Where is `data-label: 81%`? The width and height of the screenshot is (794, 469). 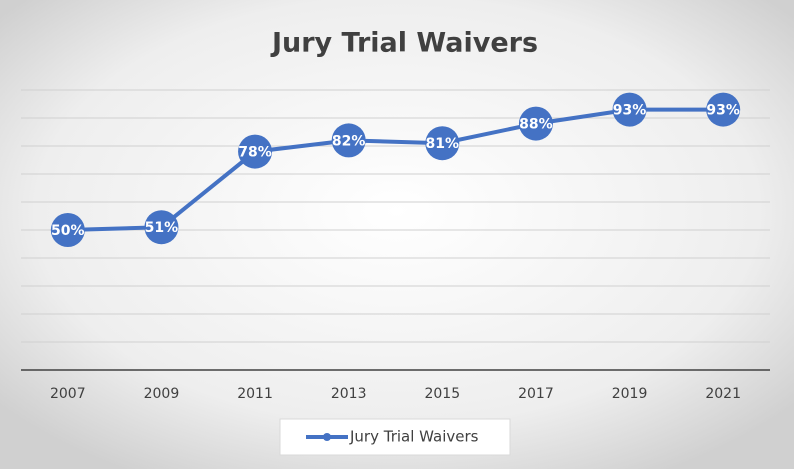
data-label: 81% is located at coordinates (443, 144).